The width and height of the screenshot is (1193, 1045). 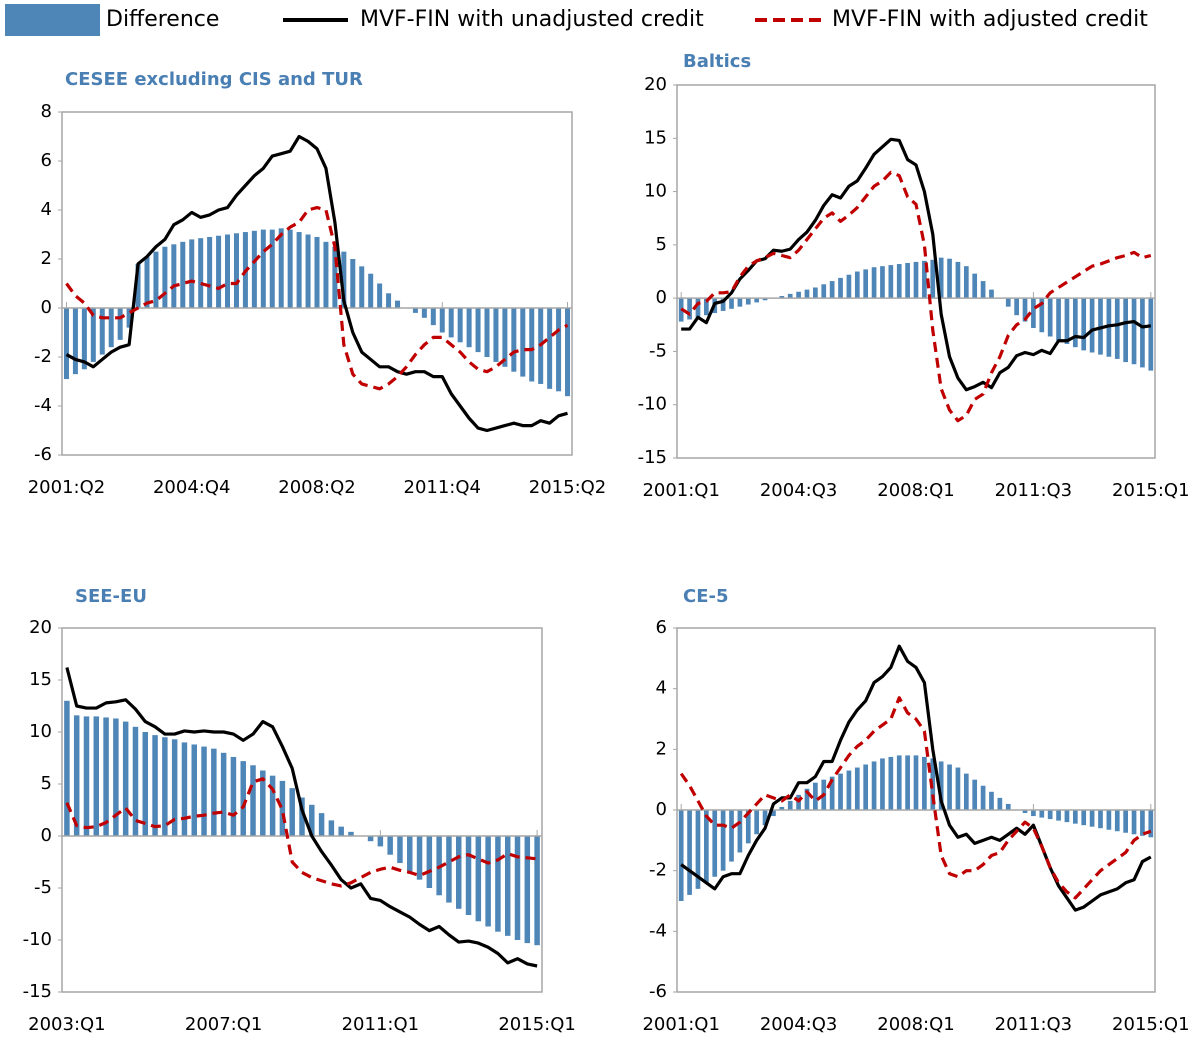 What do you see at coordinates (43, 405) in the screenshot?
I see `y-tick-label: -4` at bounding box center [43, 405].